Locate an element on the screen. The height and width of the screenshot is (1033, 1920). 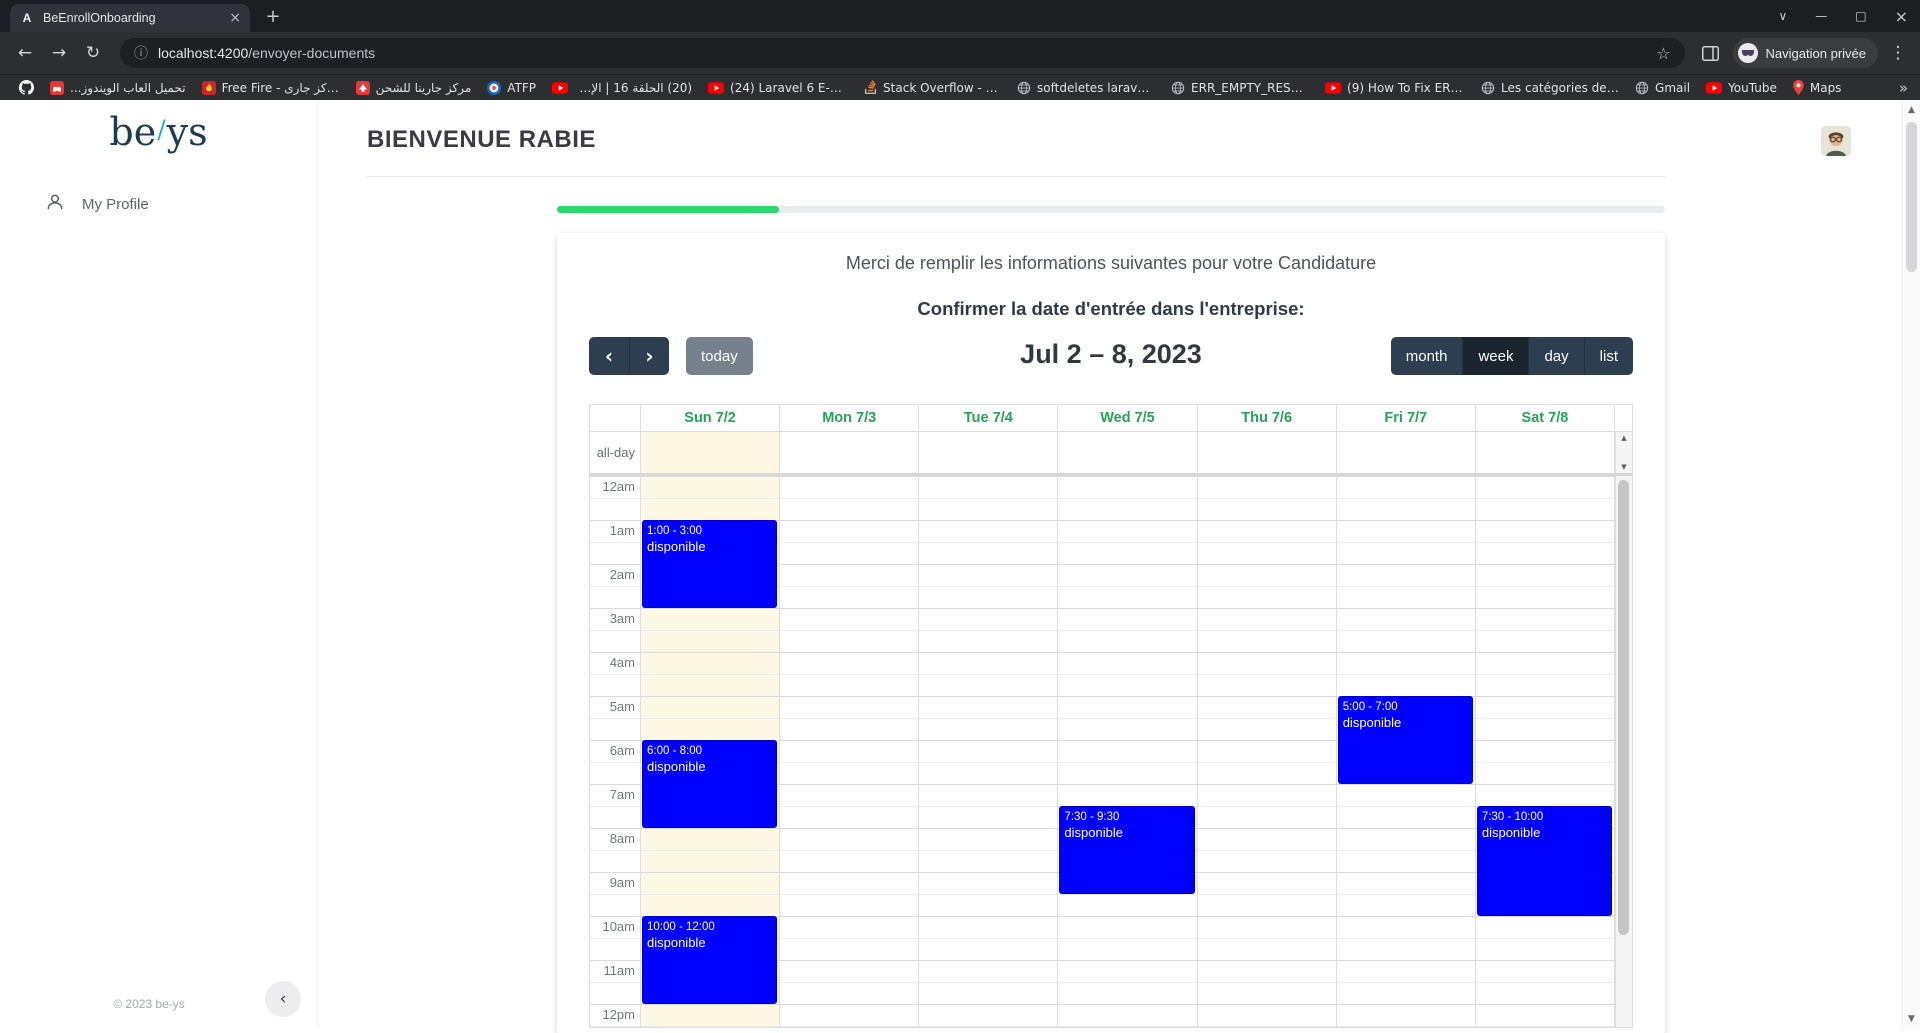
scrollbar-thumb is located at coordinates (1623, 707).